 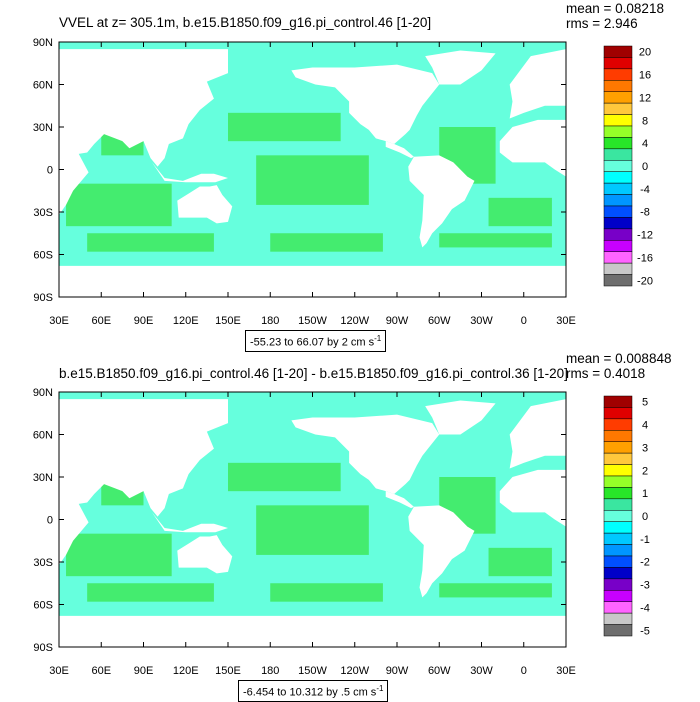 I want to click on colorbar-label: -20, so click(x=645, y=281).